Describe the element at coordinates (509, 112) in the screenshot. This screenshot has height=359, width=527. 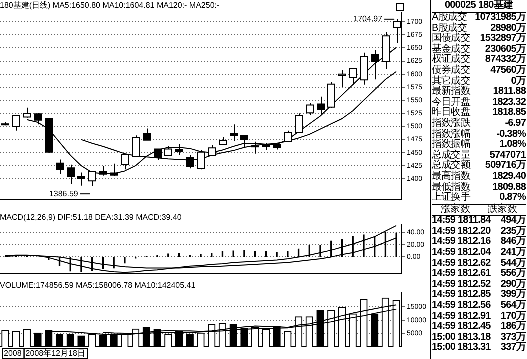
I see `text: 1818.85` at that location.